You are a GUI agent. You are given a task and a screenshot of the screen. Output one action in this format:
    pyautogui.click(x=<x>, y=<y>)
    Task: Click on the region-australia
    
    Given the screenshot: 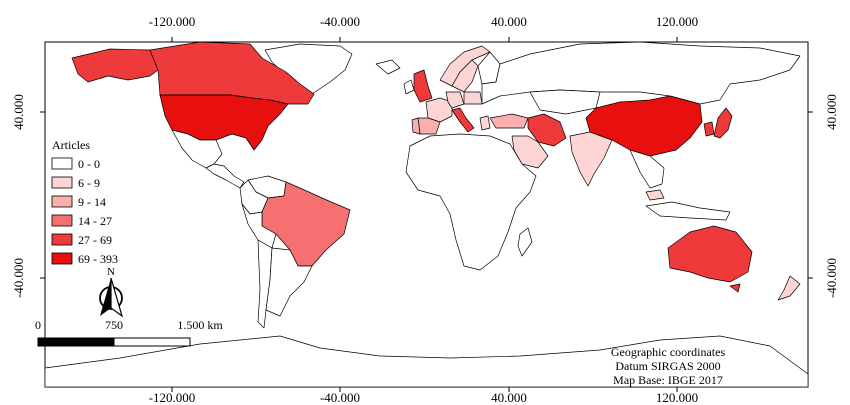 What is the action you would take?
    pyautogui.click(x=710, y=254)
    